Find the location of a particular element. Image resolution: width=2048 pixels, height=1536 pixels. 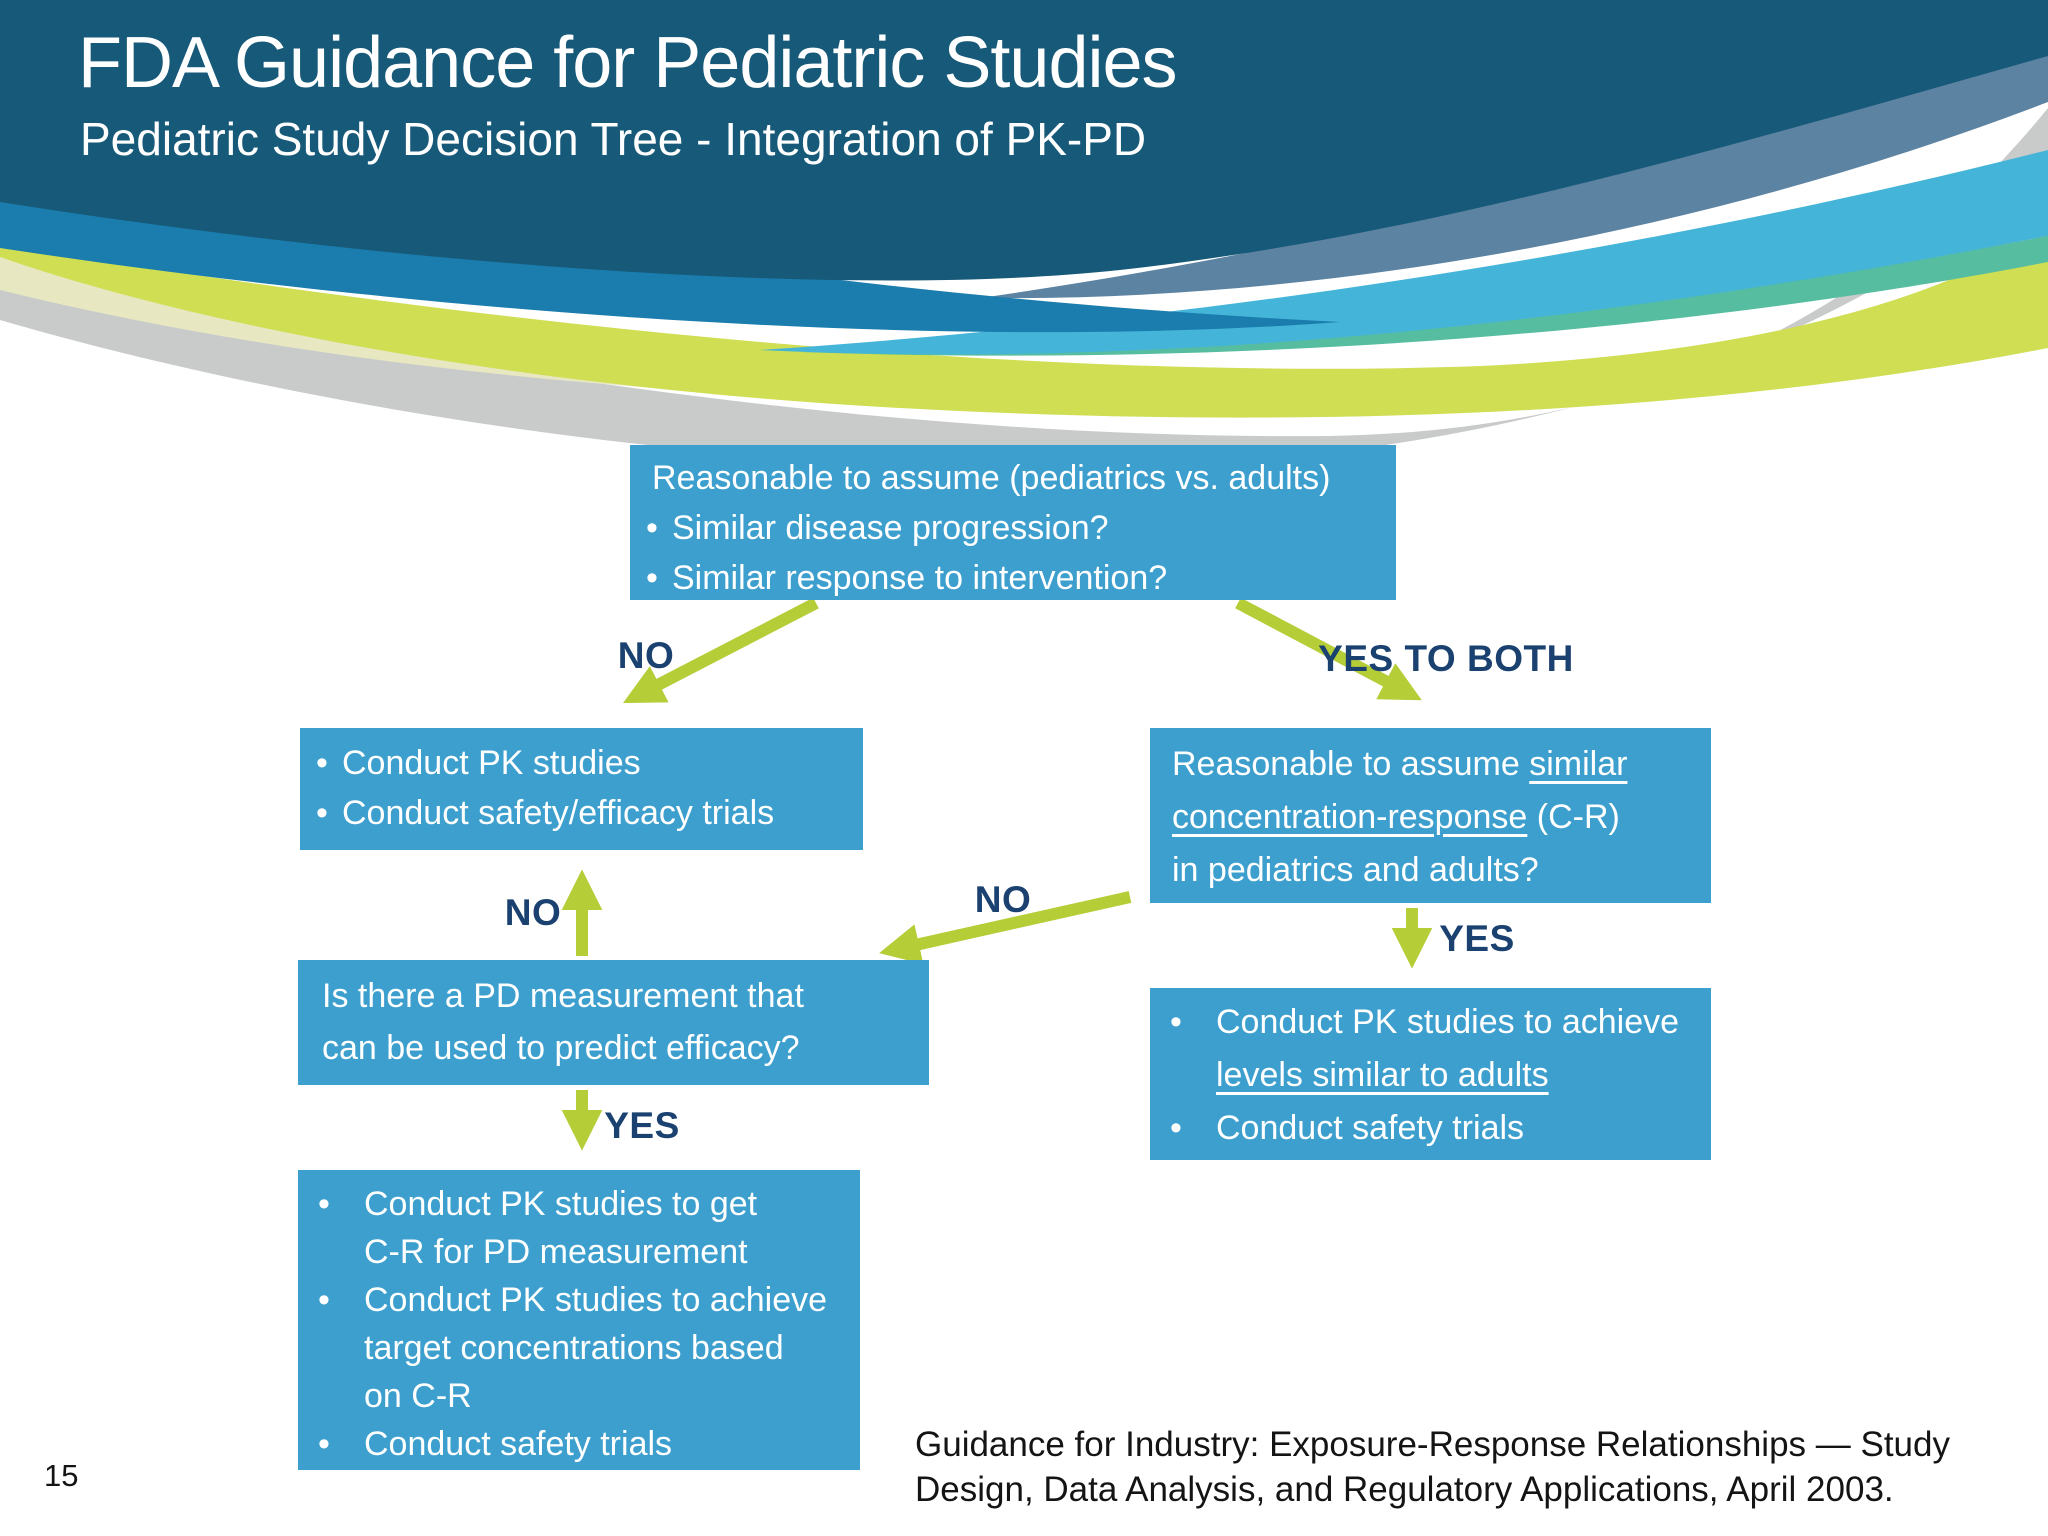

label-yes-left: YES is located at coordinates (642, 1125).